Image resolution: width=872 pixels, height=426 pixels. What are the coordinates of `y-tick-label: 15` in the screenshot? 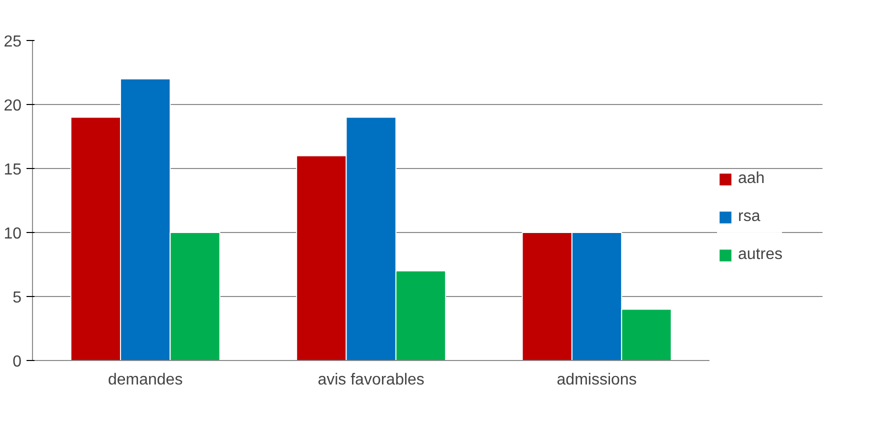 It's located at (13, 170).